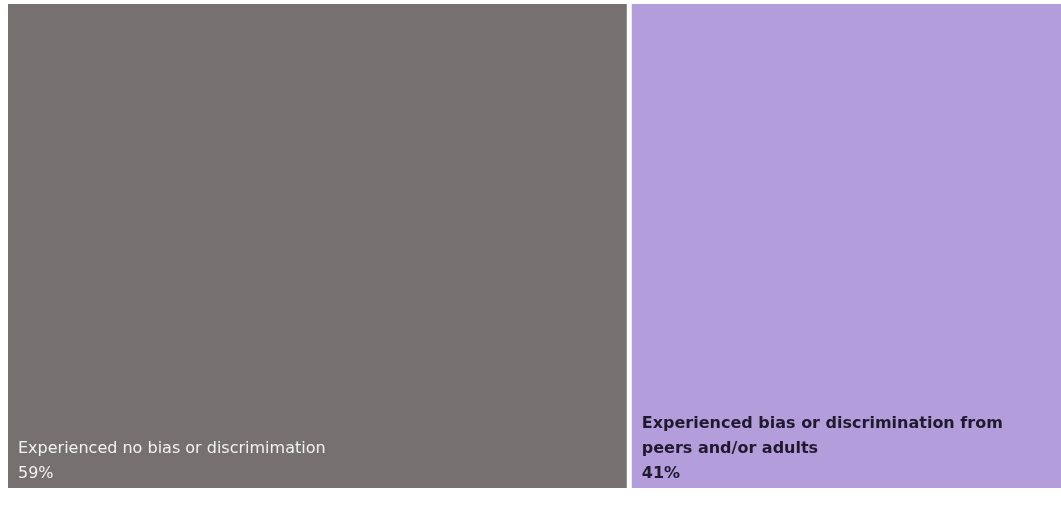 This screenshot has width=1061, height=516. Describe the element at coordinates (172, 447) in the screenshot. I see `category-label: Experienced no bias or discrimimation` at that location.